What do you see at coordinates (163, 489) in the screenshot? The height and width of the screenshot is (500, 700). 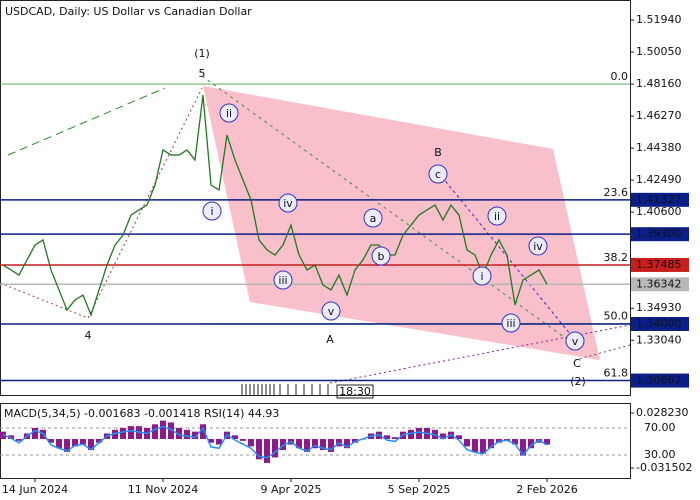 I see `x-tick-label: 11 Nov 2024` at bounding box center [163, 489].